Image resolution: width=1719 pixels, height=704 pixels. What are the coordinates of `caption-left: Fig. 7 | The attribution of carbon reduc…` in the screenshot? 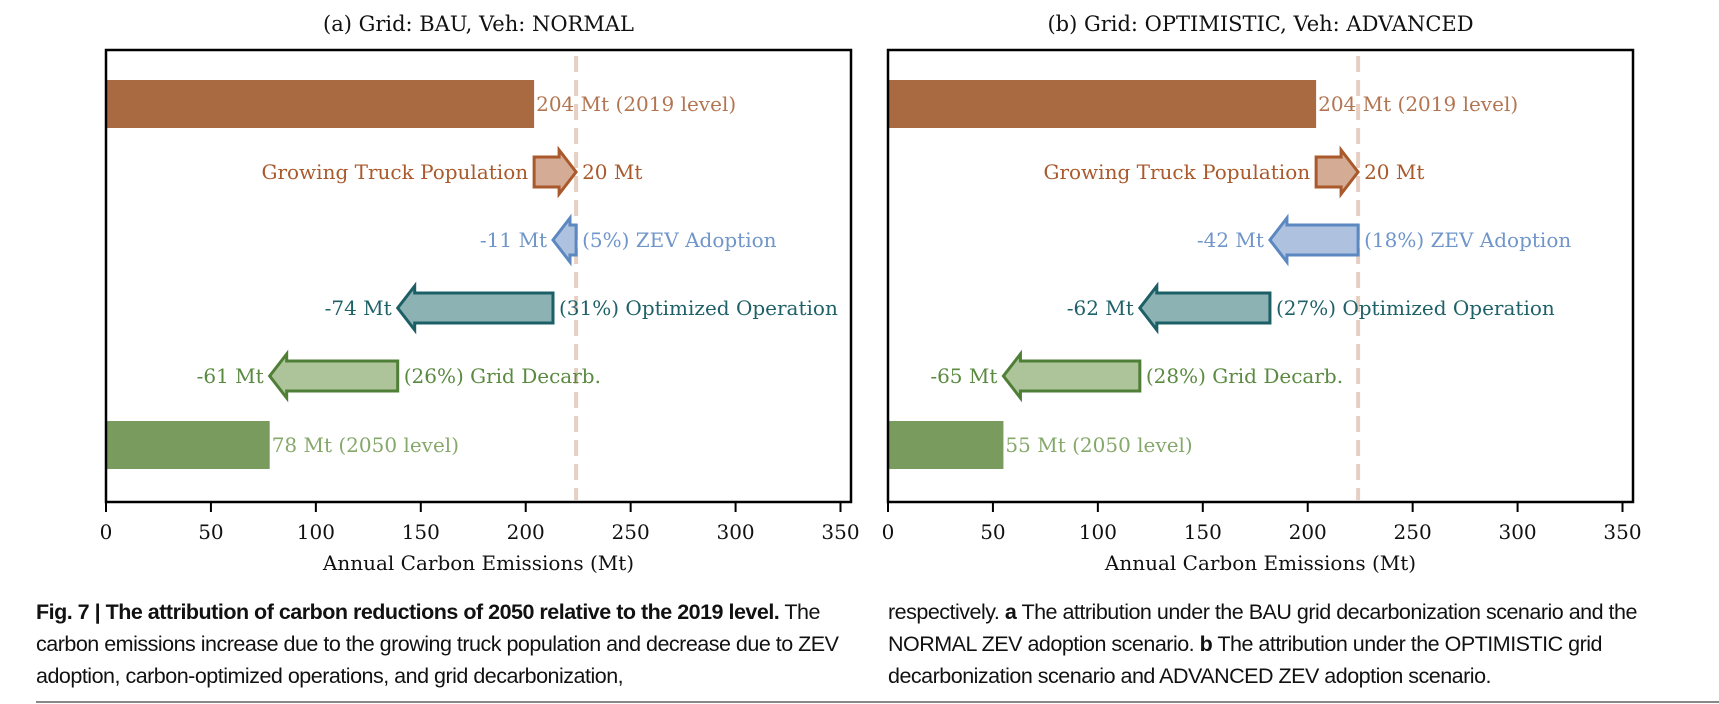 It's located at (451, 644).